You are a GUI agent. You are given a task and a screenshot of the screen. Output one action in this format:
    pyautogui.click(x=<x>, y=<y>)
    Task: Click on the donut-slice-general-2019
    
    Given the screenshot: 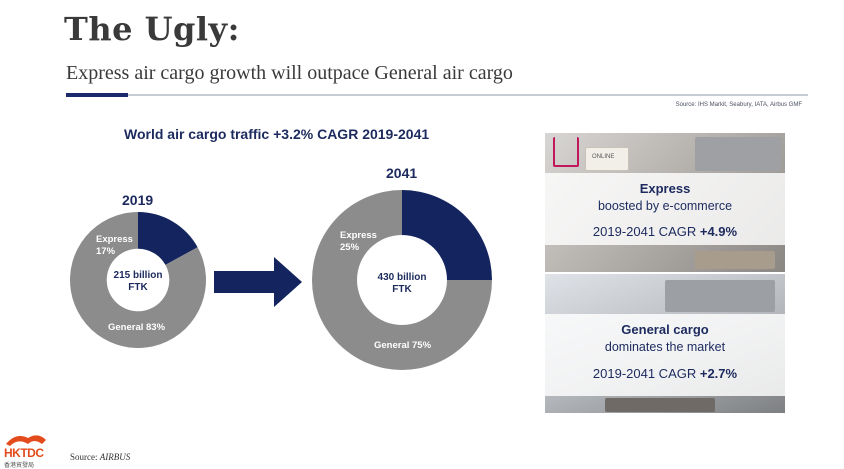 What is the action you would take?
    pyautogui.click(x=137, y=280)
    